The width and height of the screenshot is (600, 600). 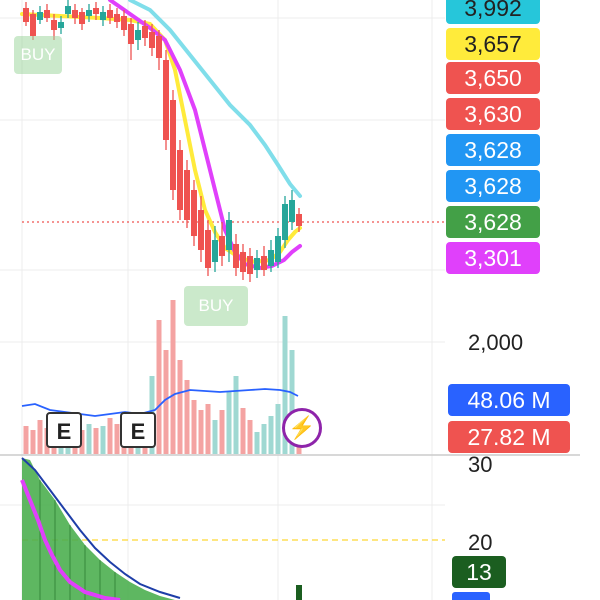 I want to click on price-tag: 3,657, so click(x=493, y=44).